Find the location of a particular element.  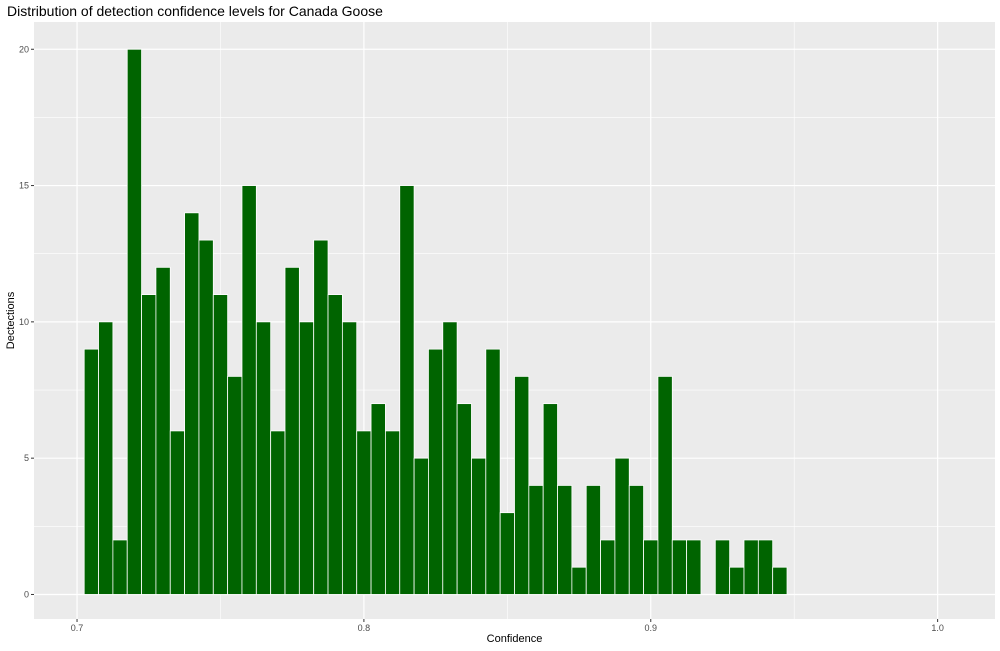

y-tick-label: 0 is located at coordinates (26, 594).